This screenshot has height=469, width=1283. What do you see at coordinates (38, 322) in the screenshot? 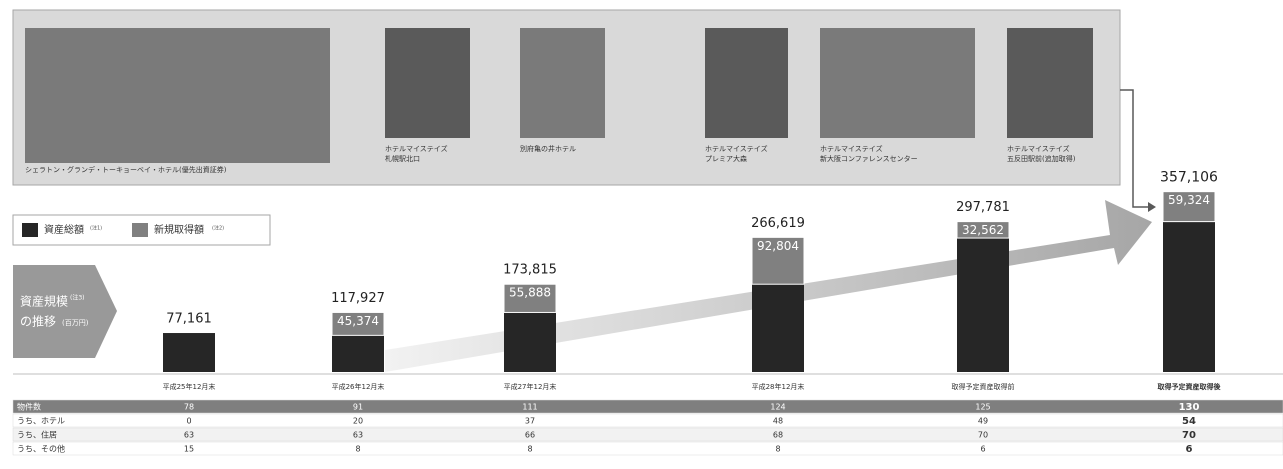
I see `side-label: の推移` at bounding box center [38, 322].